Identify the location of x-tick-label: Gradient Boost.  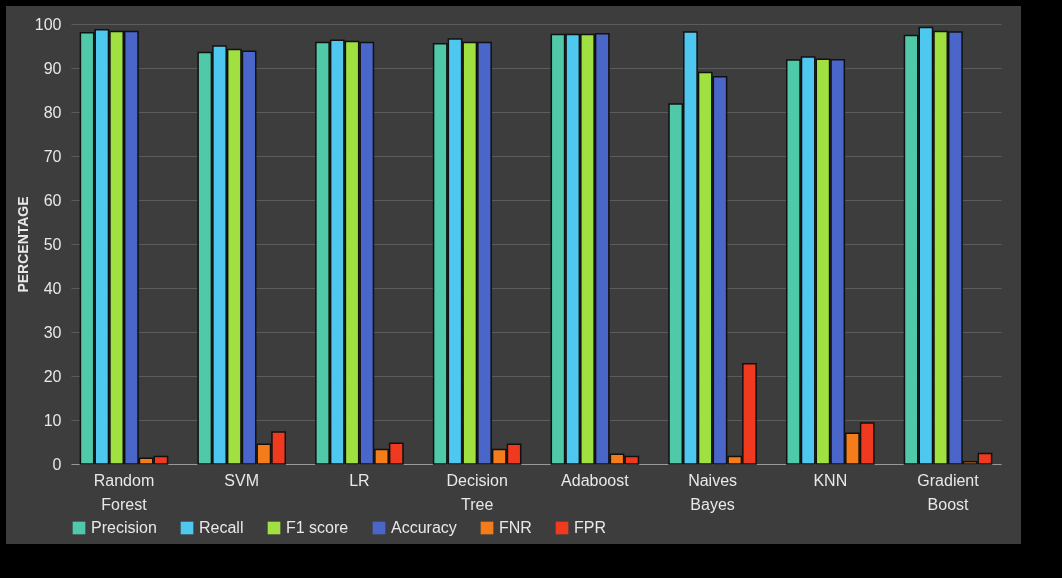
(948, 492).